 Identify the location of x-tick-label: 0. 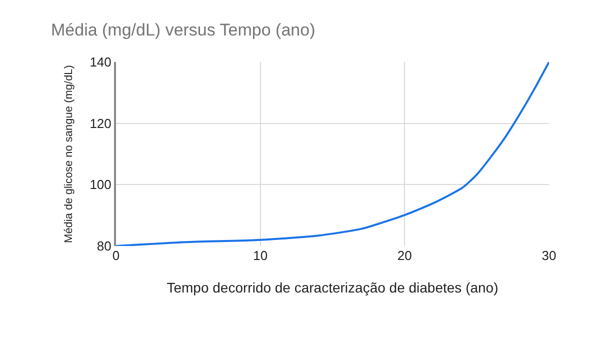
(116, 255).